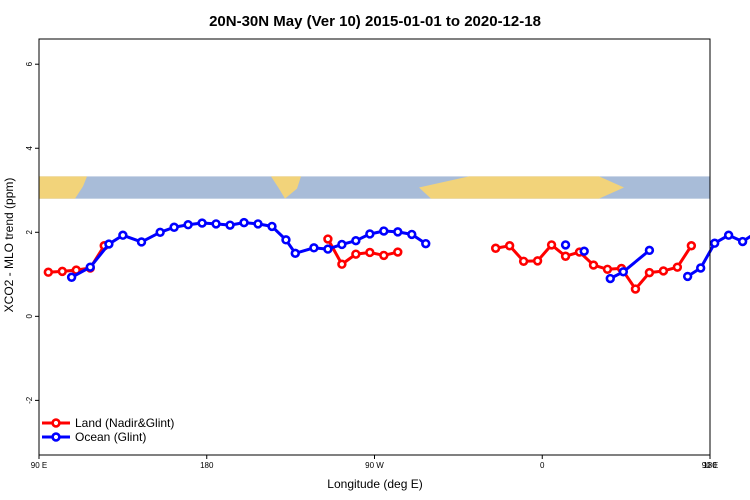  What do you see at coordinates (110, 437) in the screenshot?
I see `legend-label: Ocean (Glint)` at bounding box center [110, 437].